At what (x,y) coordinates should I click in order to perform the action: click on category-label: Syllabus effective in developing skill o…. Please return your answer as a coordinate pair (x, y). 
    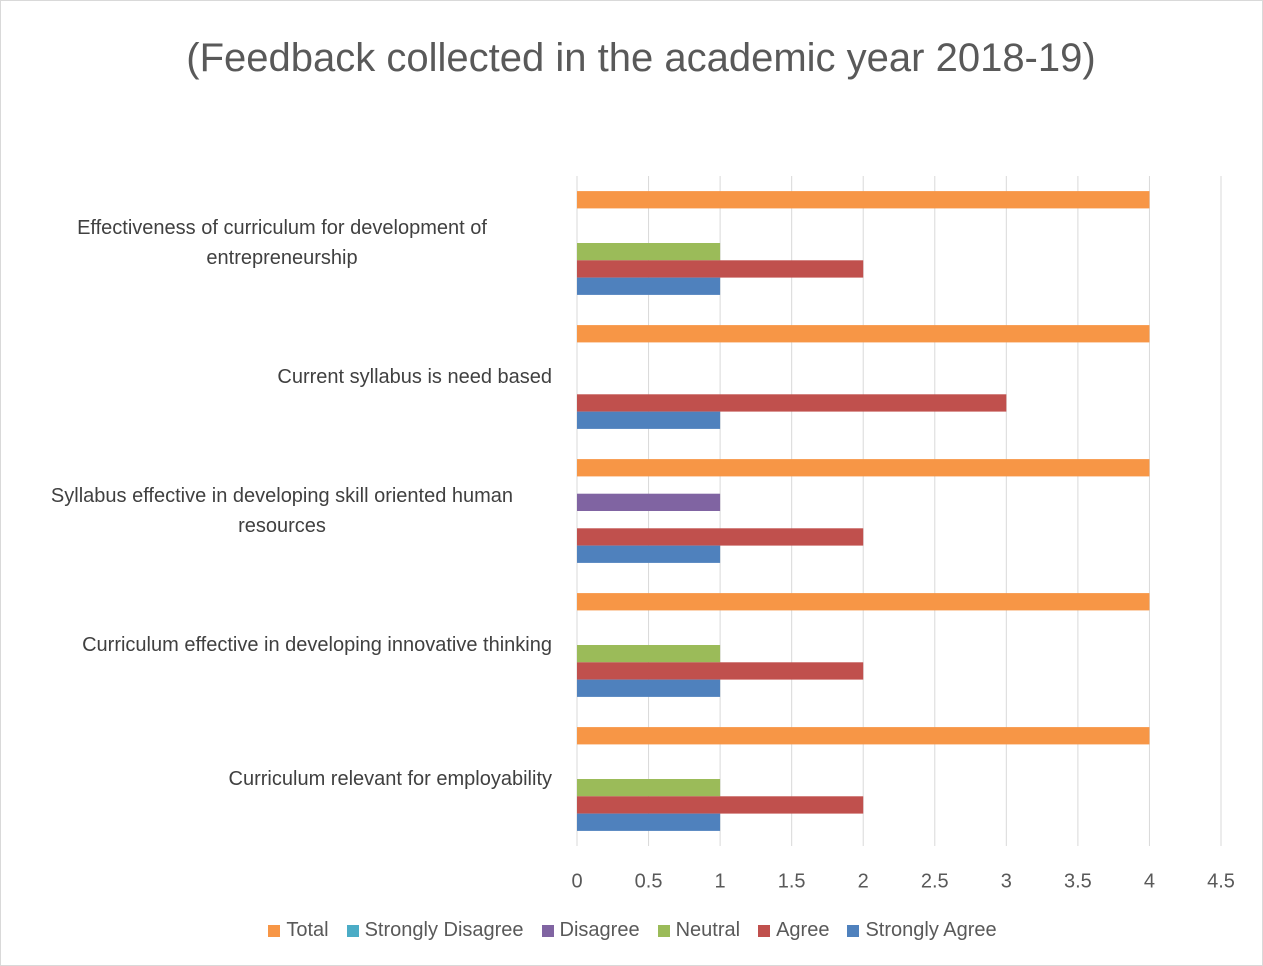
    Looking at the image, I should click on (282, 511).